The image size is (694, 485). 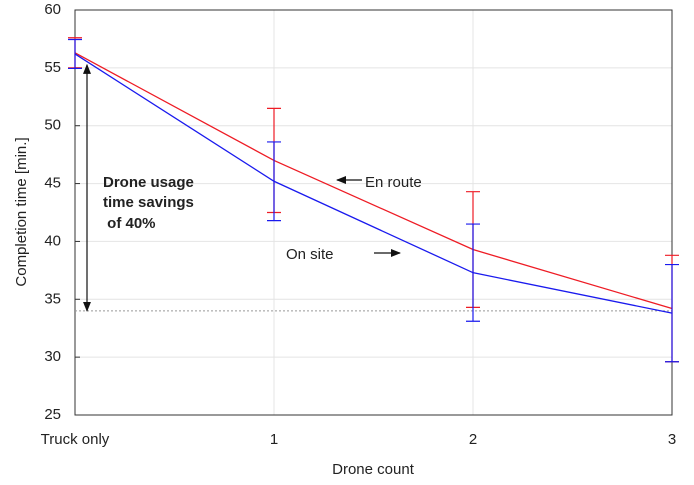 What do you see at coordinates (148, 202) in the screenshot?
I see `annotation: time savings` at bounding box center [148, 202].